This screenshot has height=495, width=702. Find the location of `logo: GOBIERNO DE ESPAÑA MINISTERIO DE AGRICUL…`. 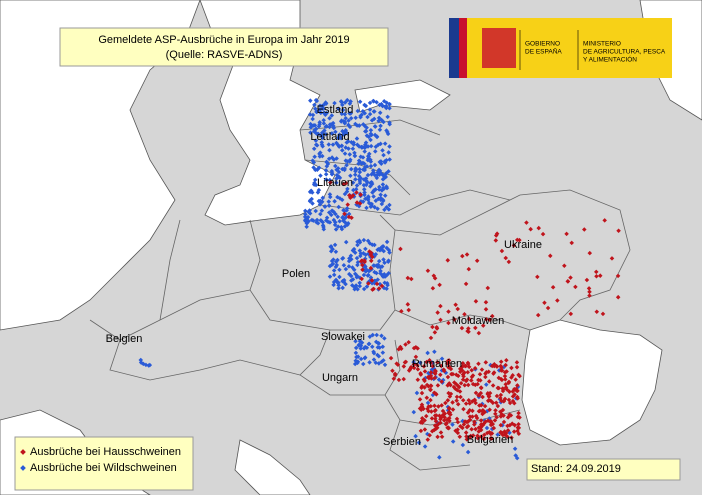

logo: GOBIERNO DE ESPAÑA MINISTERIO DE AGRICUL… is located at coordinates (560, 48).